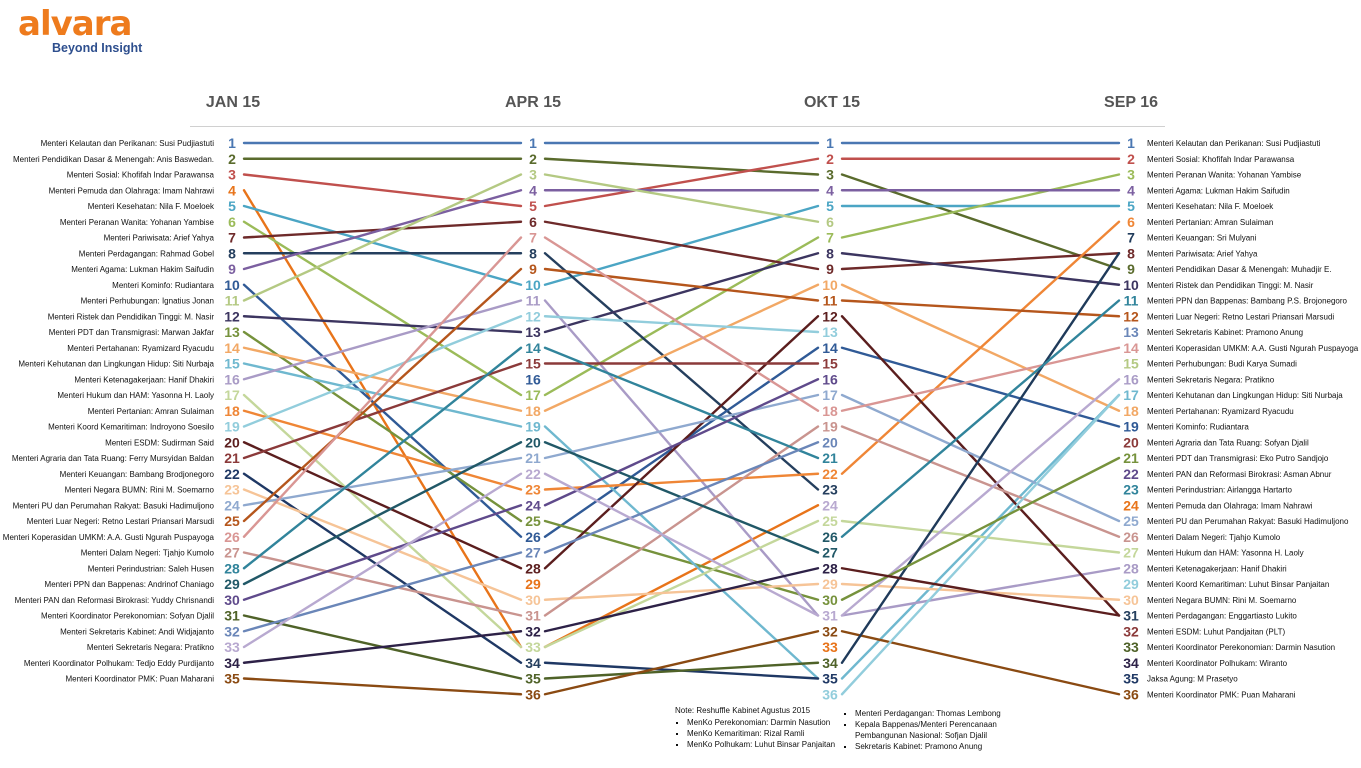 The height and width of the screenshot is (768, 1361). Describe the element at coordinates (1222, 364) in the screenshot. I see `right-minister-label: Menteri Perhubungan: Budi Karya Sumadi` at that location.